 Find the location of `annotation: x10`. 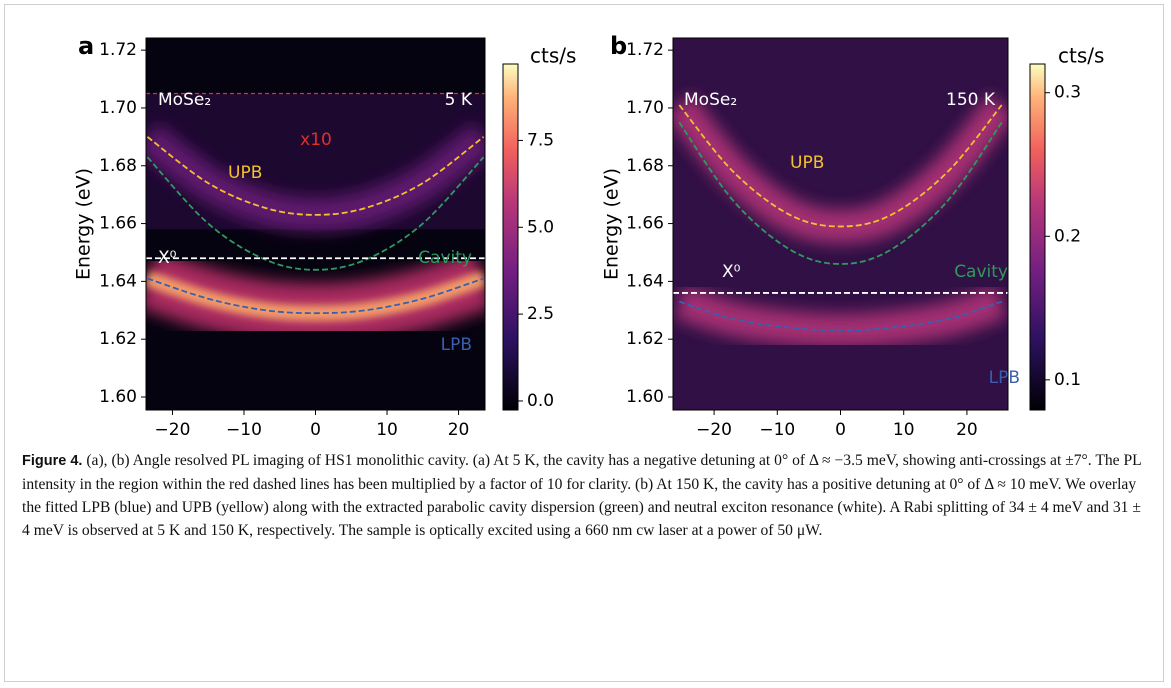

annotation: x10 is located at coordinates (316, 140).